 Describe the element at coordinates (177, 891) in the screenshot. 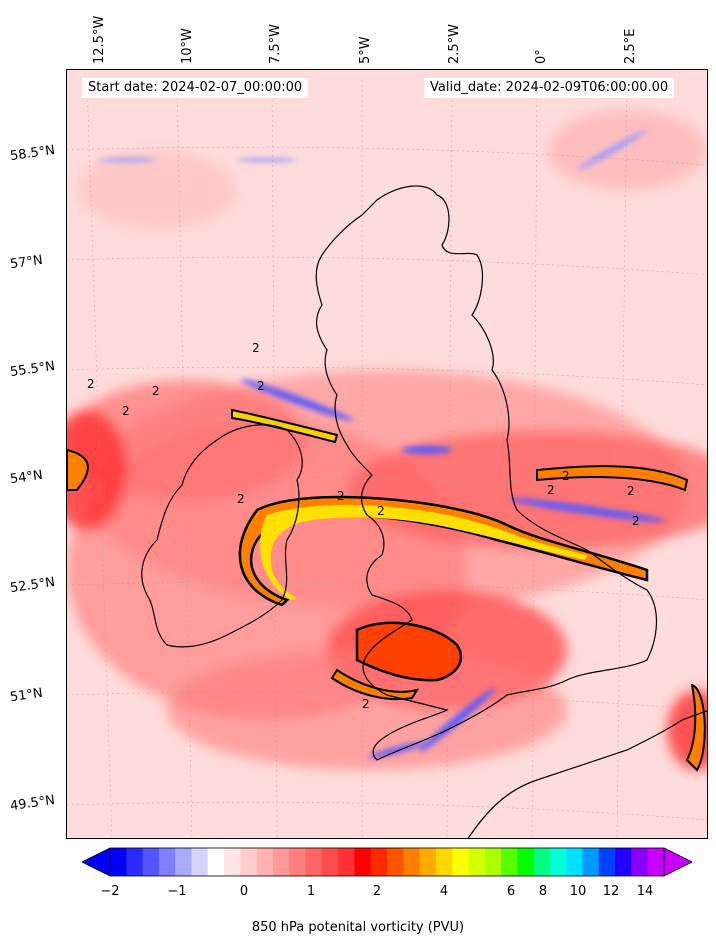

I see `colorbar-tick-label: −1` at that location.